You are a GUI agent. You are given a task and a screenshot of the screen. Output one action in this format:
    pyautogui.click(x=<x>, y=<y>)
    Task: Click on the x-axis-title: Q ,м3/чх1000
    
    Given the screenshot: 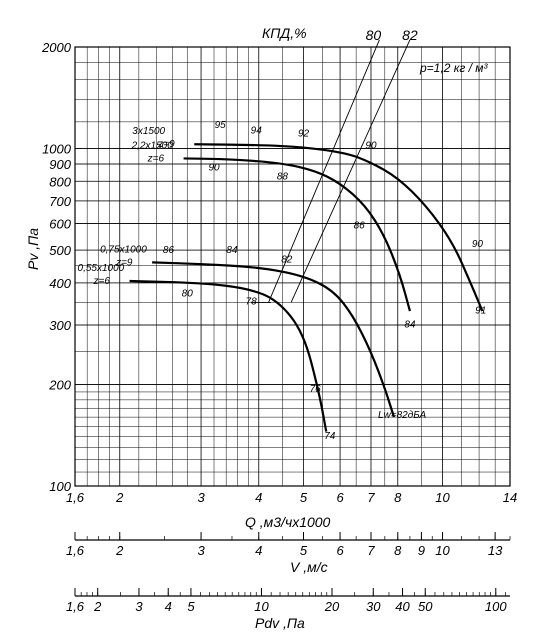 What is the action you would take?
    pyautogui.click(x=288, y=522)
    